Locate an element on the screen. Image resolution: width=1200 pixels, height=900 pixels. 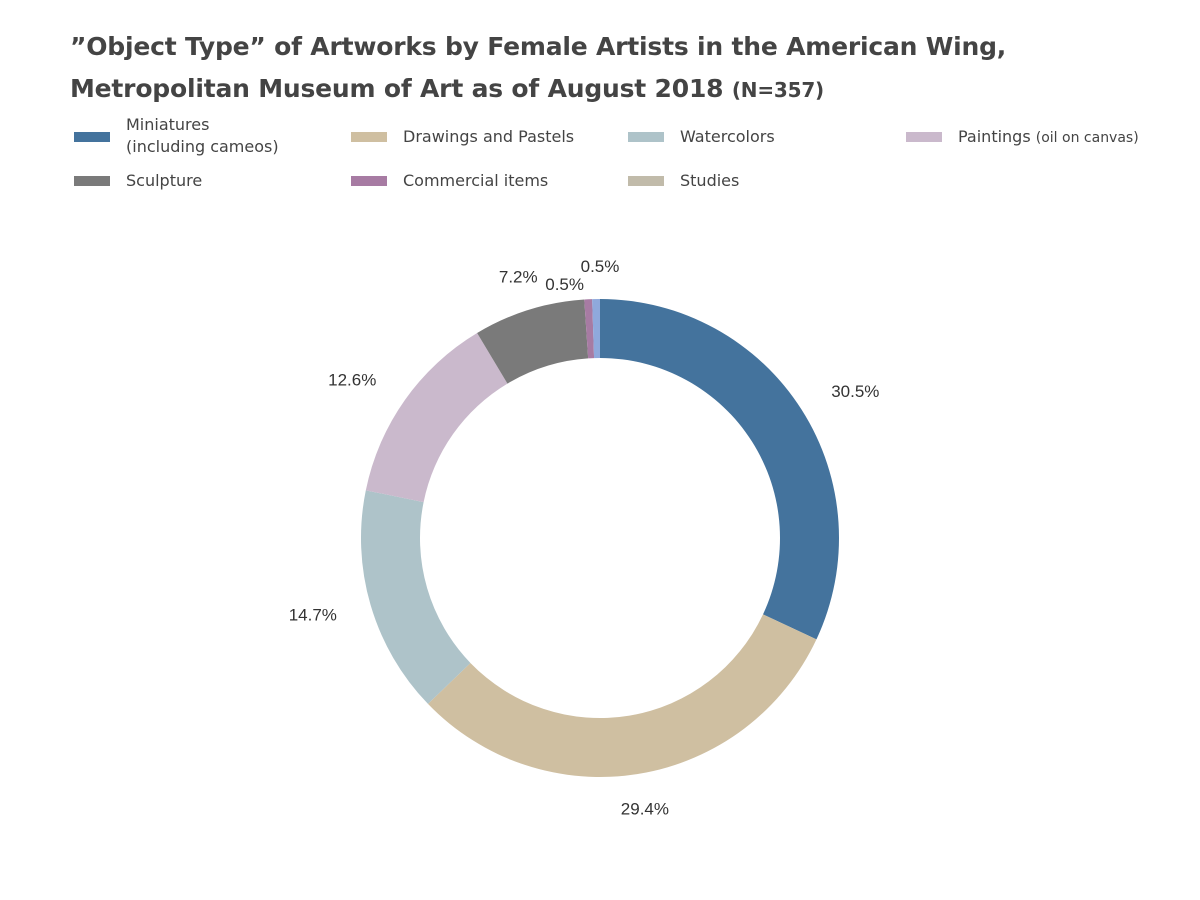
legend-label: Studies is located at coordinates (710, 180).